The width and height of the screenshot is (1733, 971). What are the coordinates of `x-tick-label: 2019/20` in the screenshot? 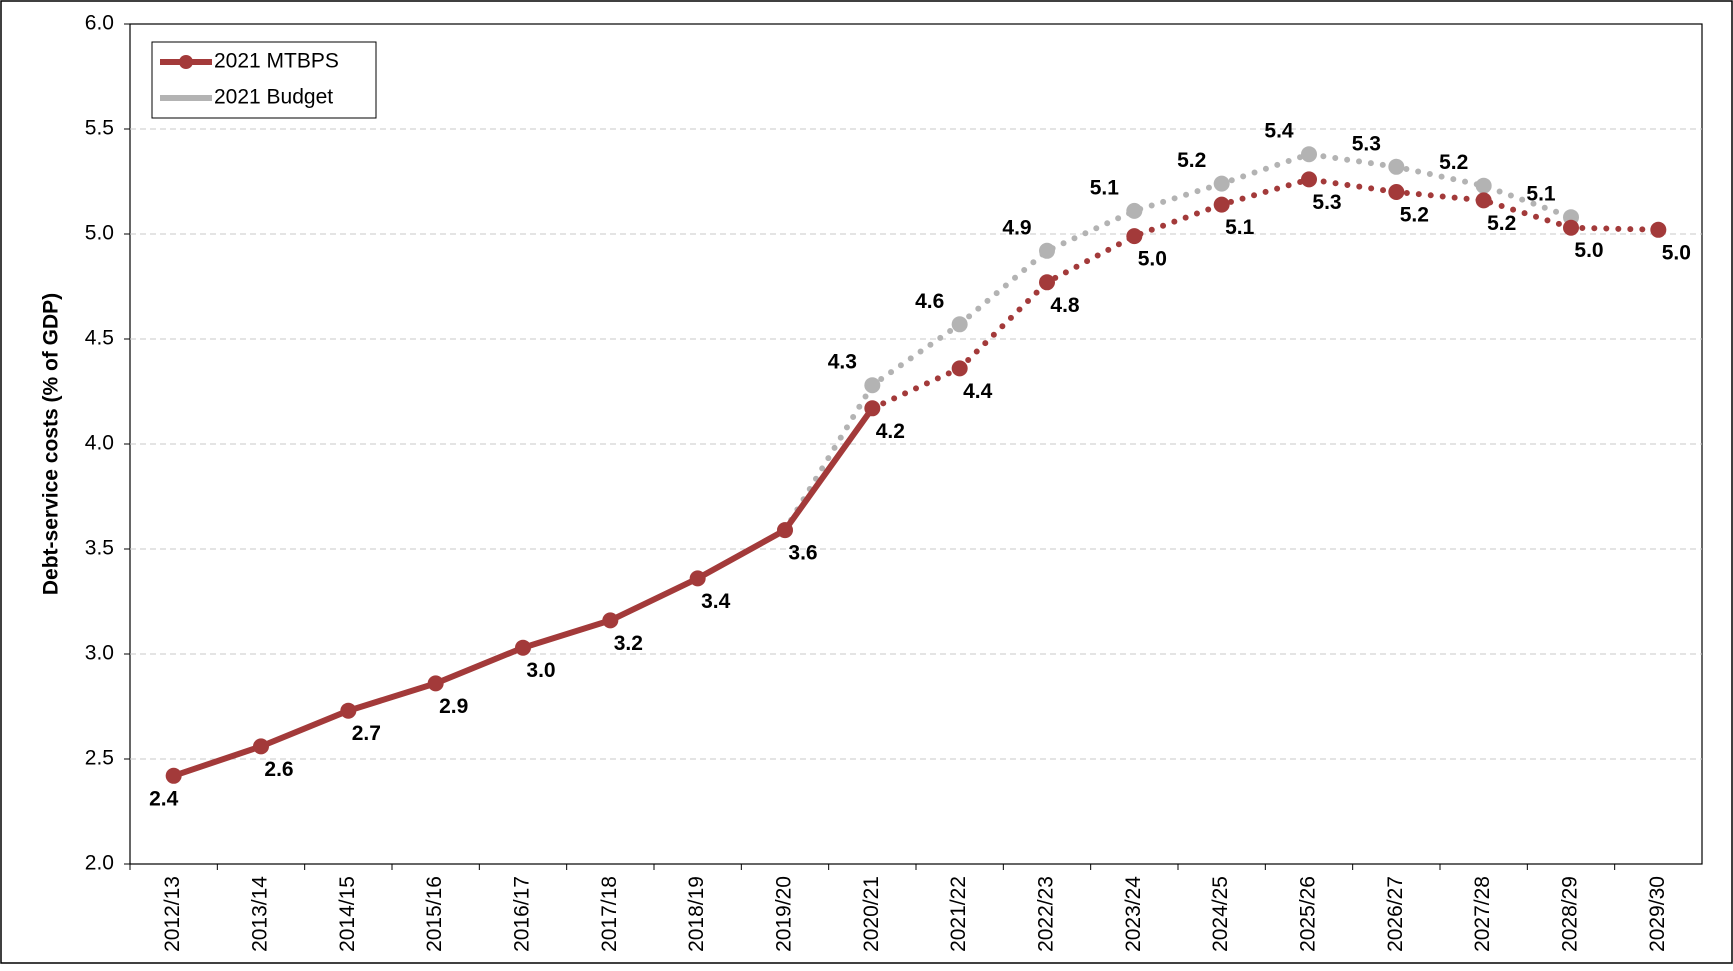 It's located at (784, 914).